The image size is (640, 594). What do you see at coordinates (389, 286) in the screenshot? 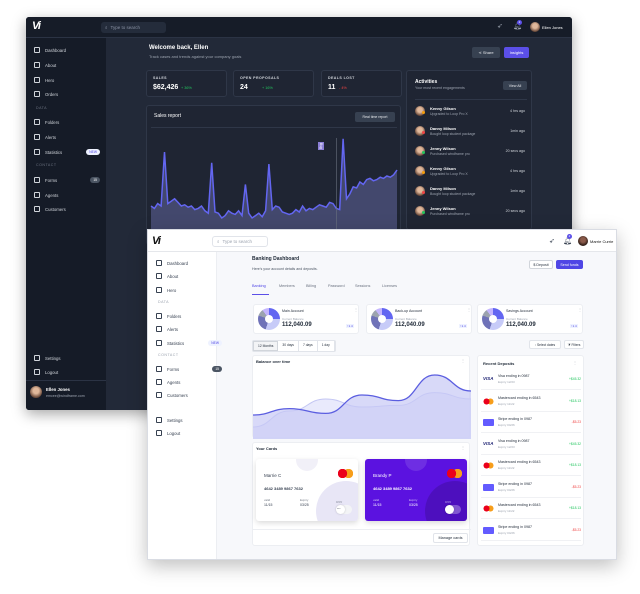
I see `tab-licenses: Licenses` at bounding box center [389, 286].